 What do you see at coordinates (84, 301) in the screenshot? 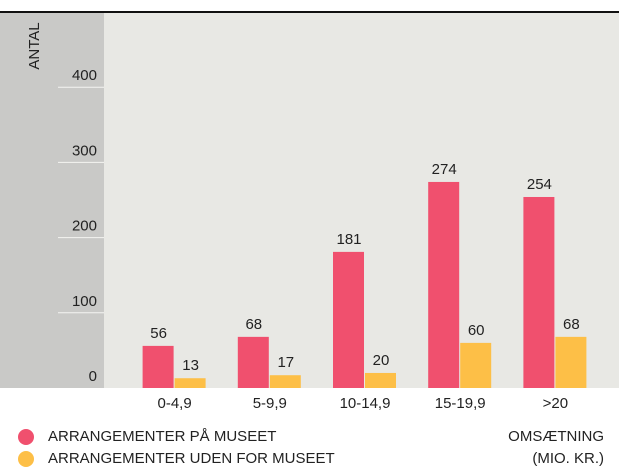
I see `y-tick-label: 100` at bounding box center [84, 301].